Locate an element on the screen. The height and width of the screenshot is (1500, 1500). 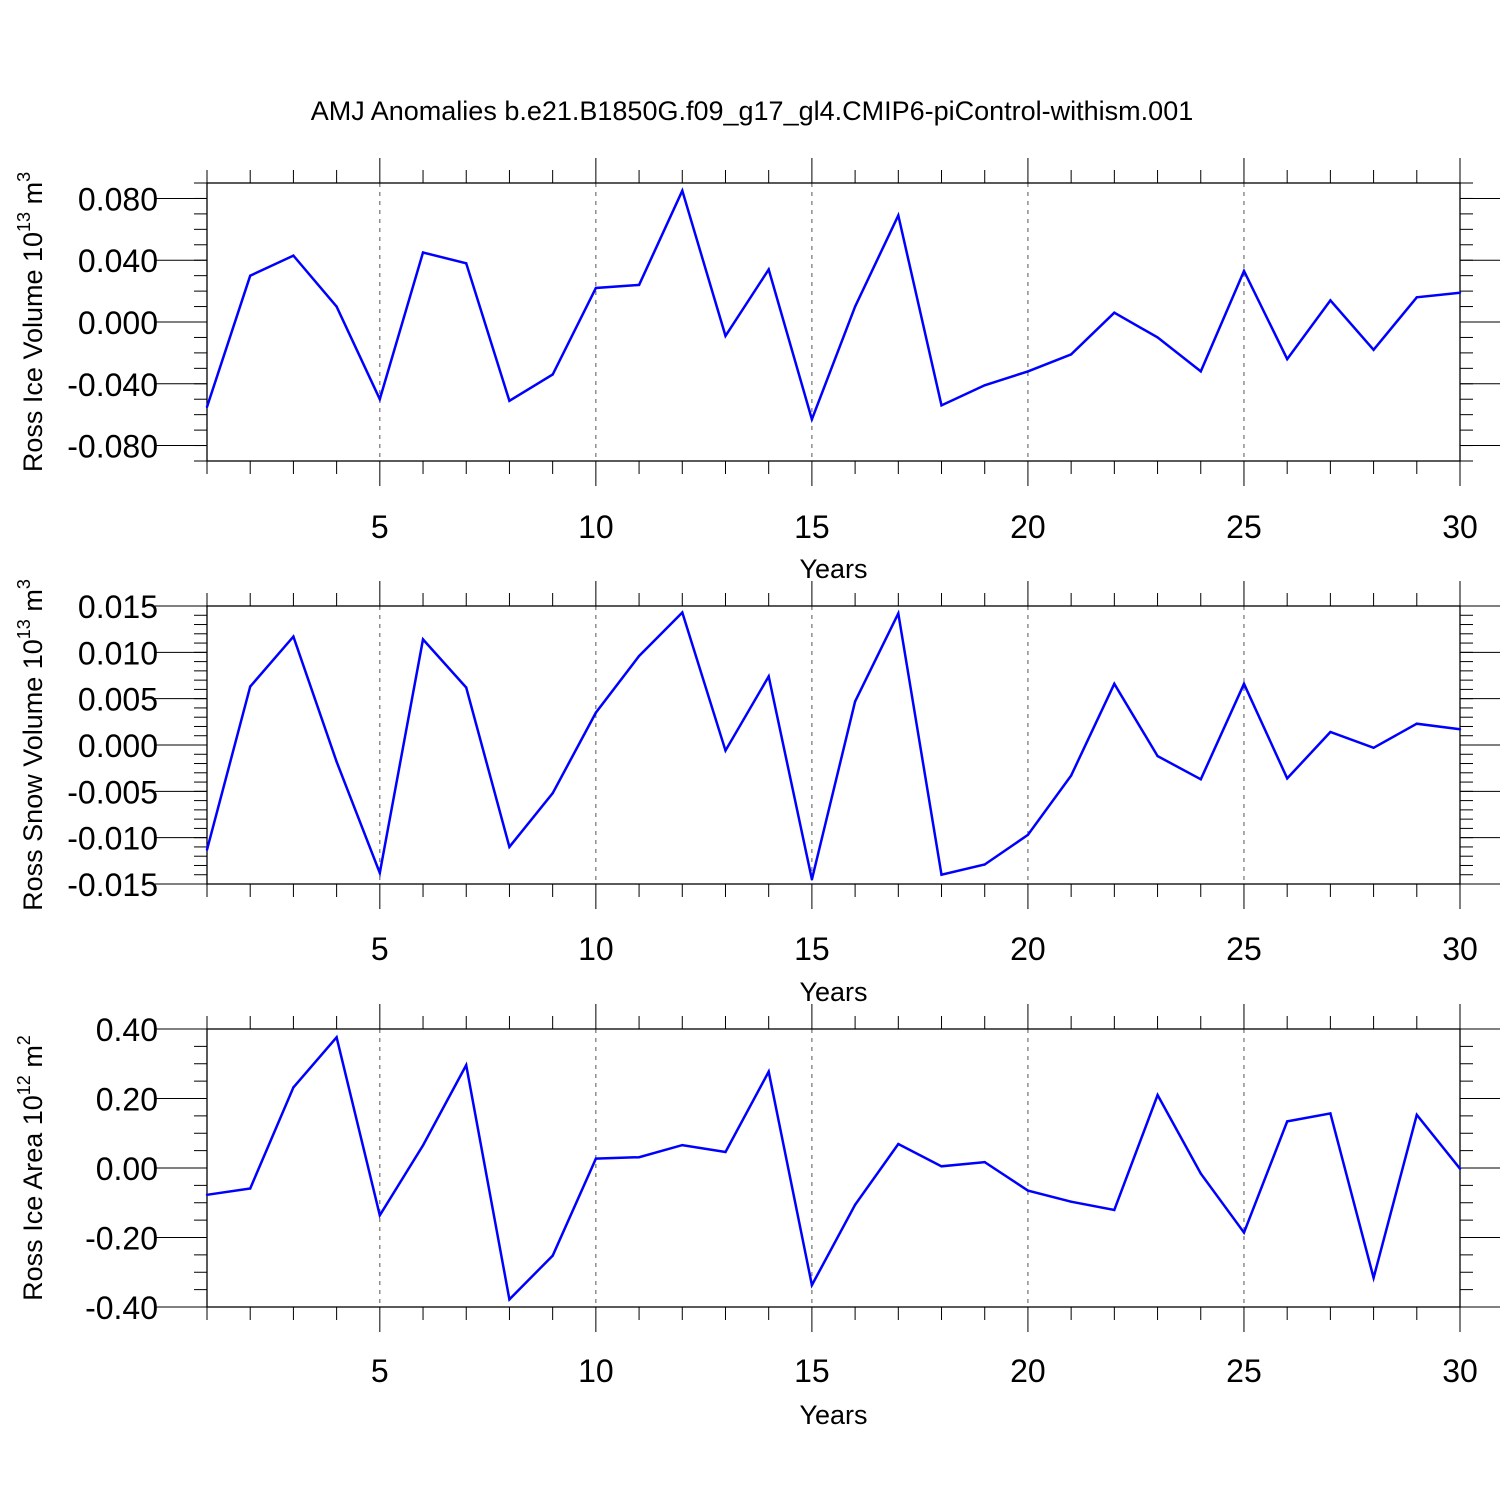
y-tick-label: -0.010 is located at coordinates (112, 839).